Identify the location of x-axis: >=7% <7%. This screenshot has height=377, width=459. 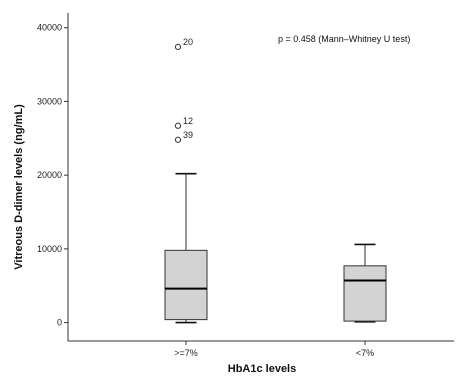
(261, 349).